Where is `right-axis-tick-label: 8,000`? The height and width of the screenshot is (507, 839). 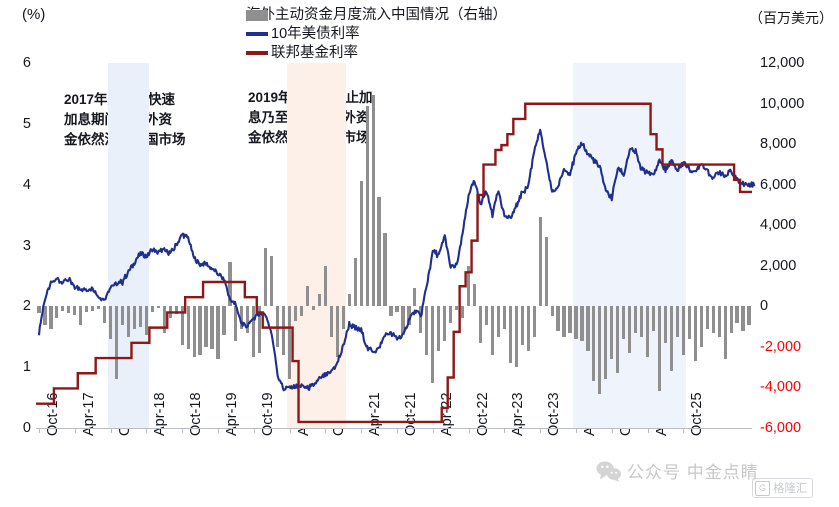
right-axis-tick-label: 8,000 is located at coordinates (778, 144).